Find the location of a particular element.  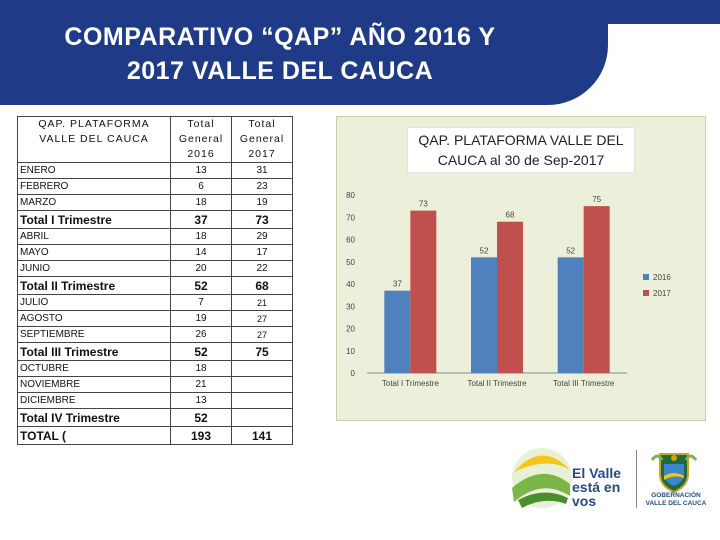

grand-total-row: TOTAL ( 193 141 is located at coordinates (155, 435).